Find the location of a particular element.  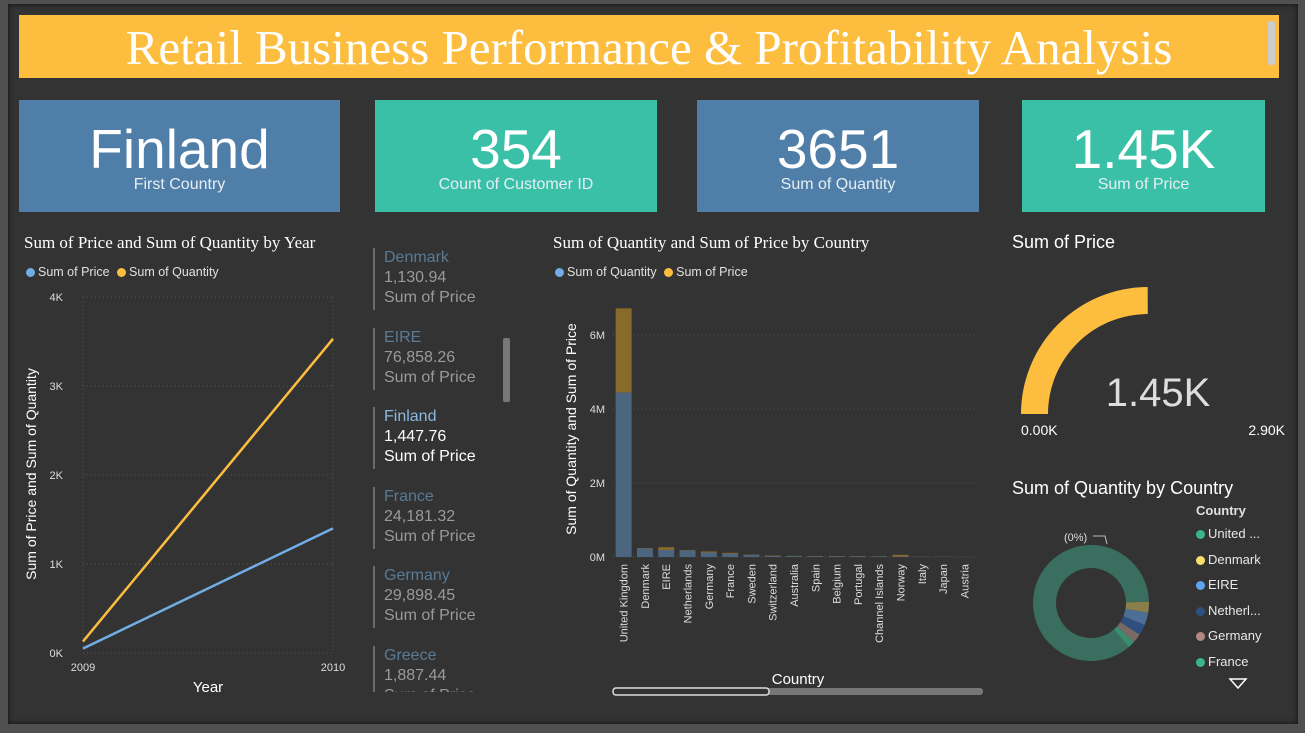

x-tick-label: Sweden is located at coordinates (752, 584).